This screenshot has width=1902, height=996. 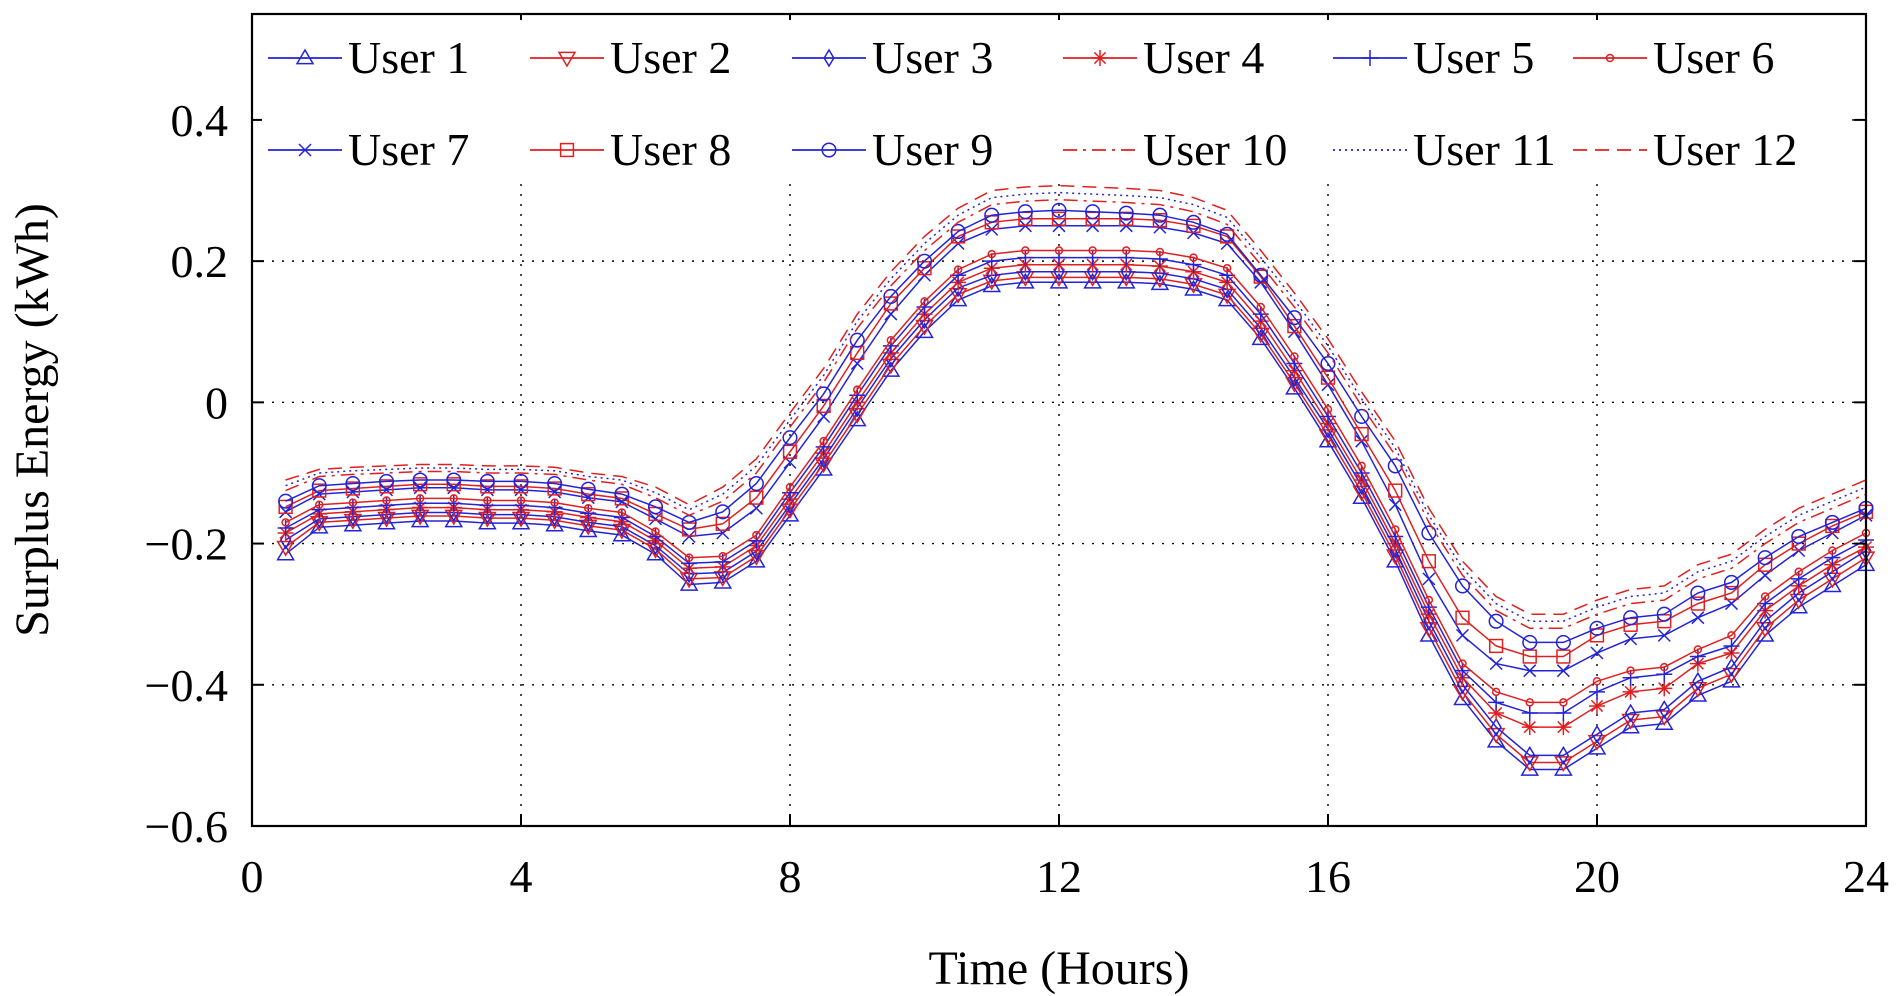 What do you see at coordinates (1215, 149) in the screenshot?
I see `legend-label: User 10` at bounding box center [1215, 149].